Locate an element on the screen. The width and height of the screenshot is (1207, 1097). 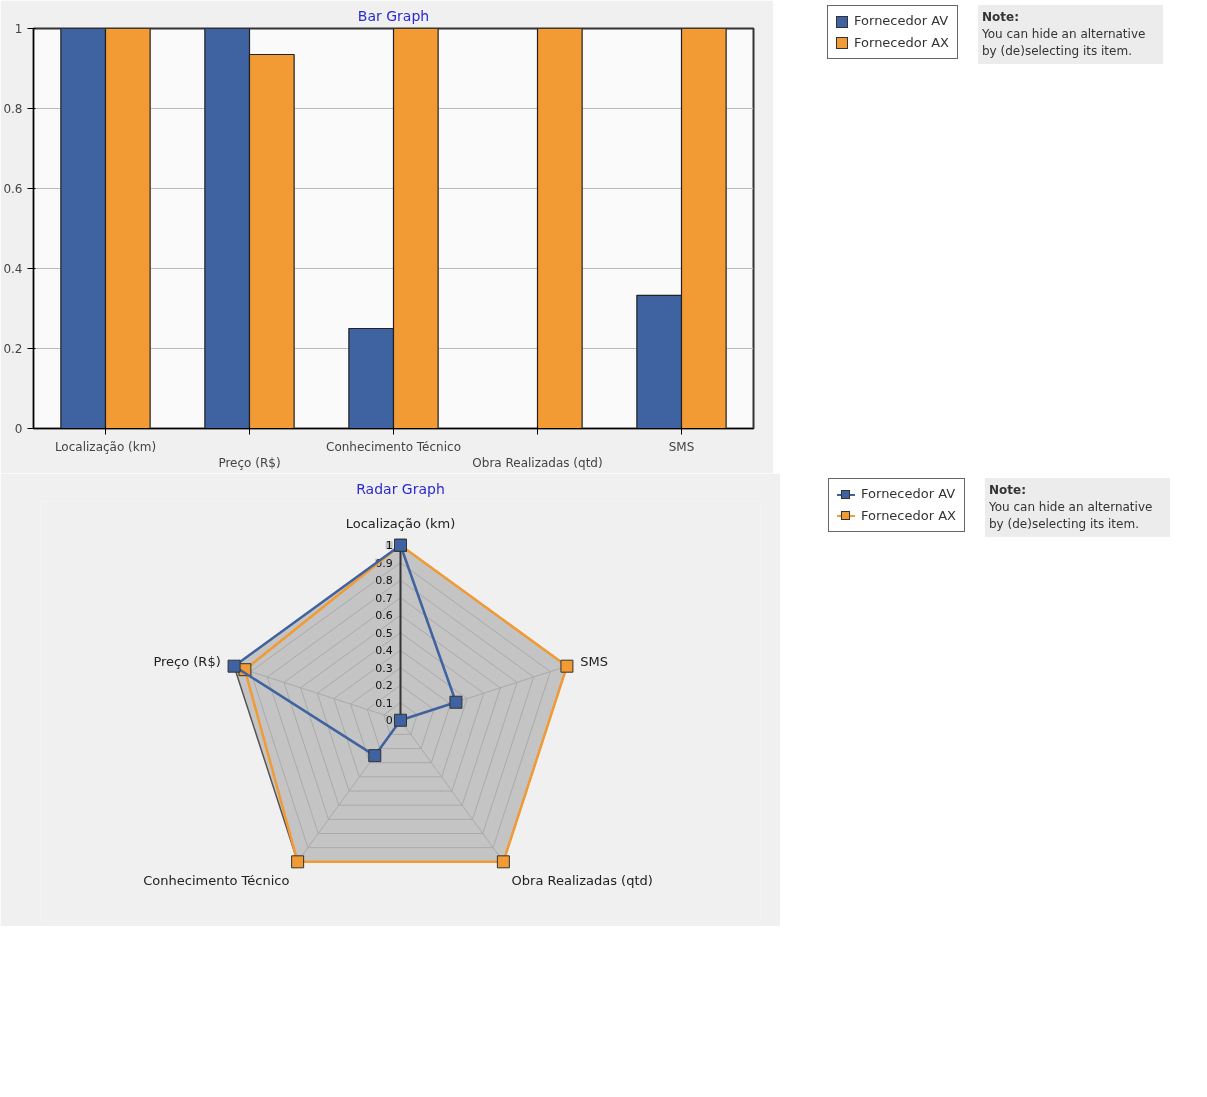
x-tick-label: SMS is located at coordinates (681, 446).